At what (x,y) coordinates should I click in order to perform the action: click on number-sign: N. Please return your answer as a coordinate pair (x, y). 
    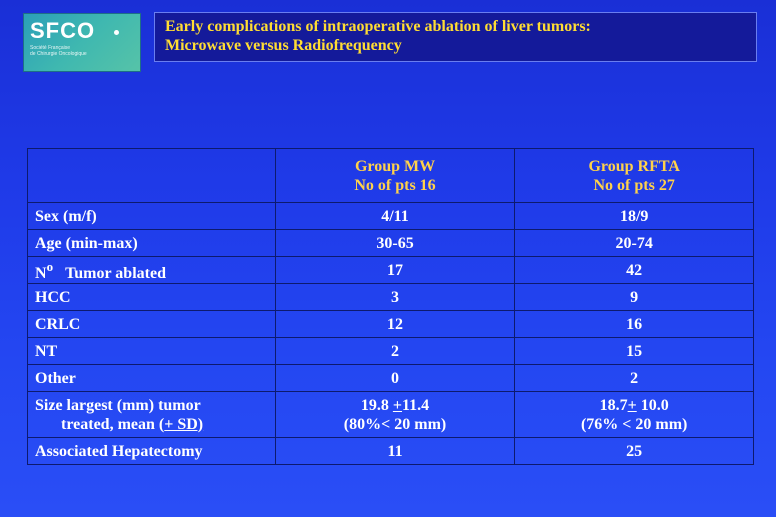
    Looking at the image, I should click on (41, 273).